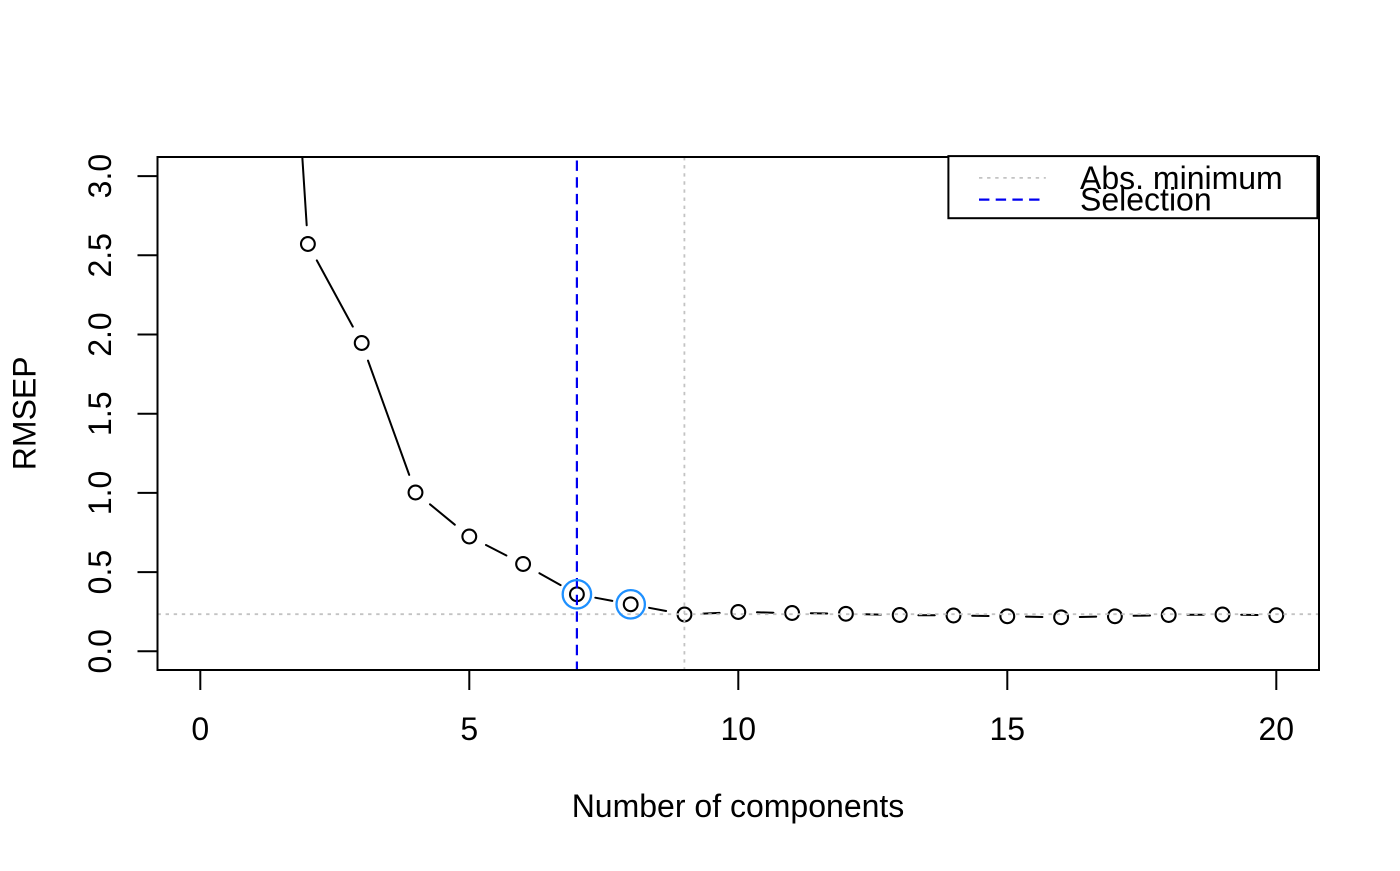  Describe the element at coordinates (739, 729) in the screenshot. I see `svg-text: 10` at that location.